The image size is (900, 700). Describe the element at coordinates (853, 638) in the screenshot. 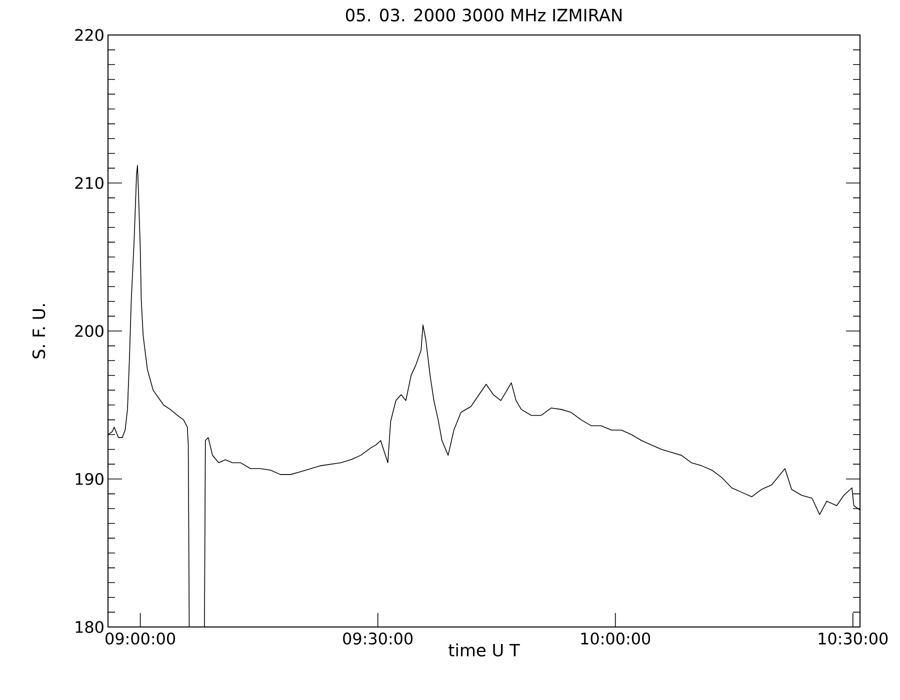

I see `x-tick-label: 10:30:00` at that location.